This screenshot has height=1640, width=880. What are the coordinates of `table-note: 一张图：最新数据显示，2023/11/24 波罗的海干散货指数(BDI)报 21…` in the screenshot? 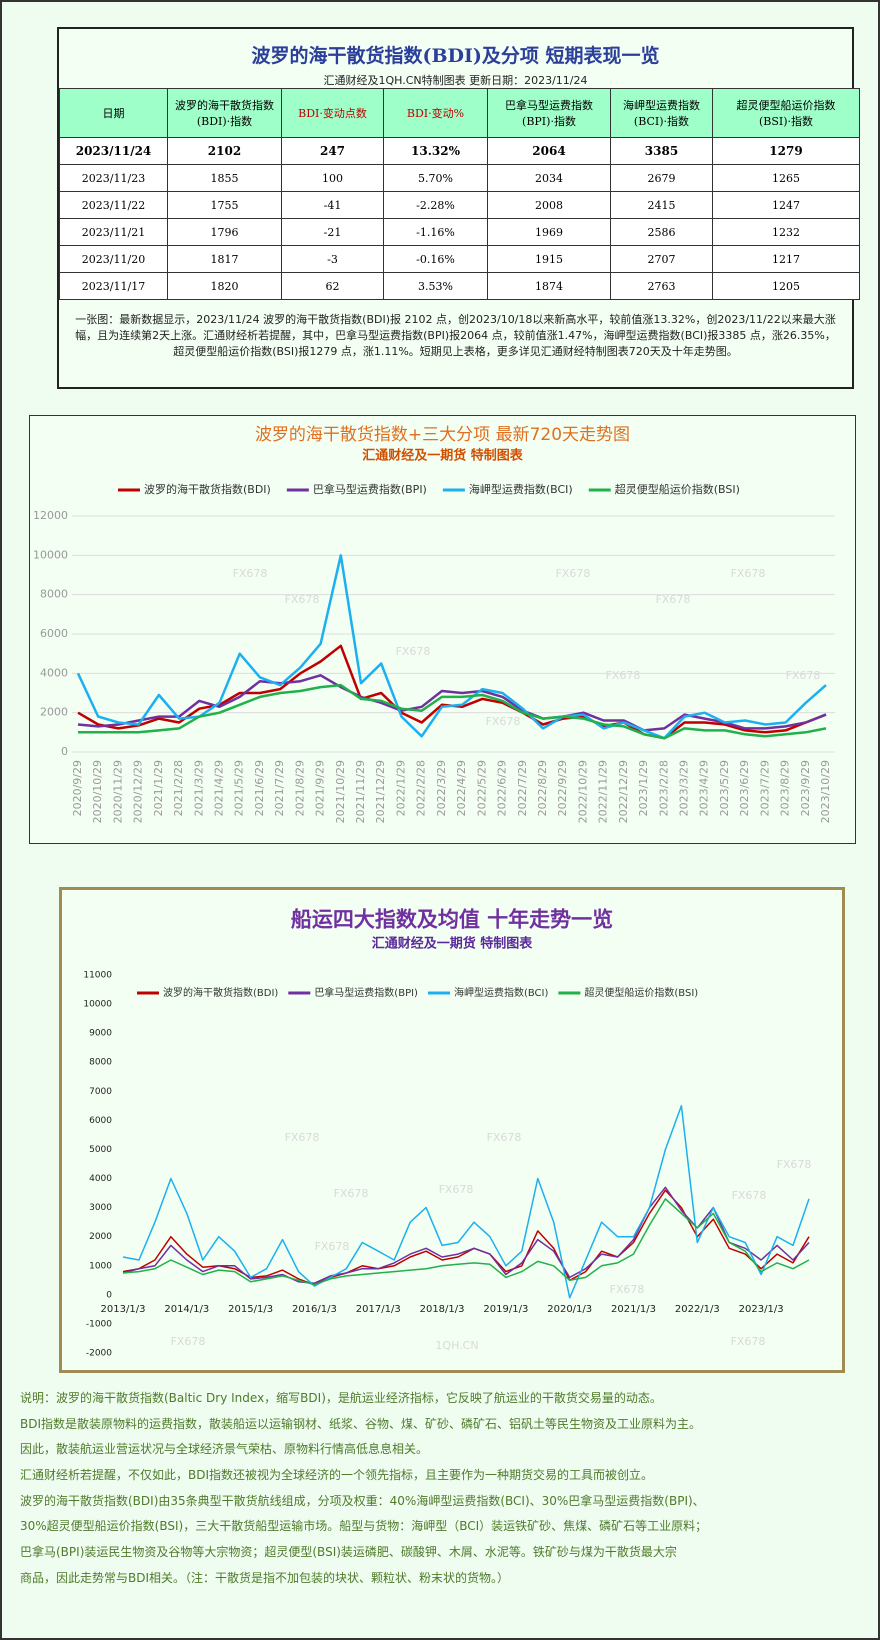 It's located at (455, 335).